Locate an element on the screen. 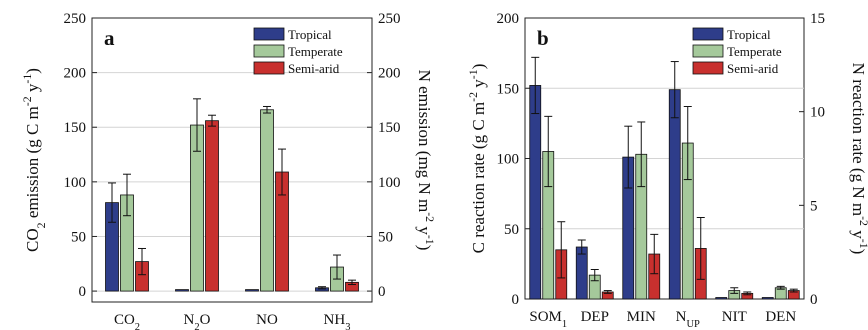  x-tick-label: CO2 is located at coordinates (127, 321).